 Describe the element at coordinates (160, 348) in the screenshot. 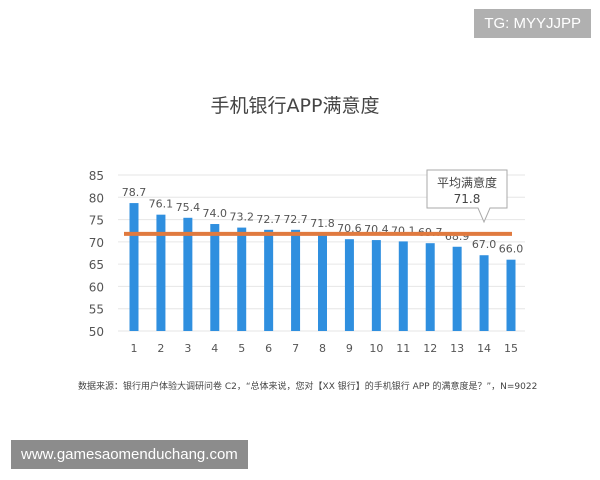

I see `x-tick-label: 2` at that location.